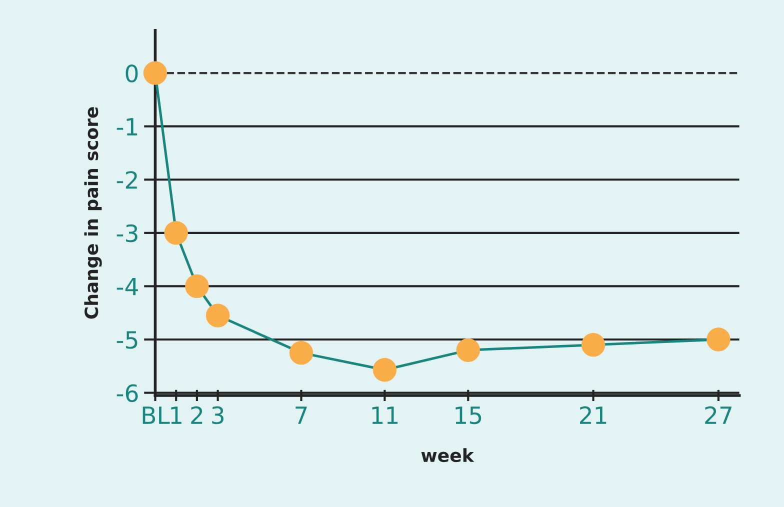 Image resolution: width=784 pixels, height=507 pixels. Describe the element at coordinates (301, 415) in the screenshot. I see `x-tick-label: 7` at that location.